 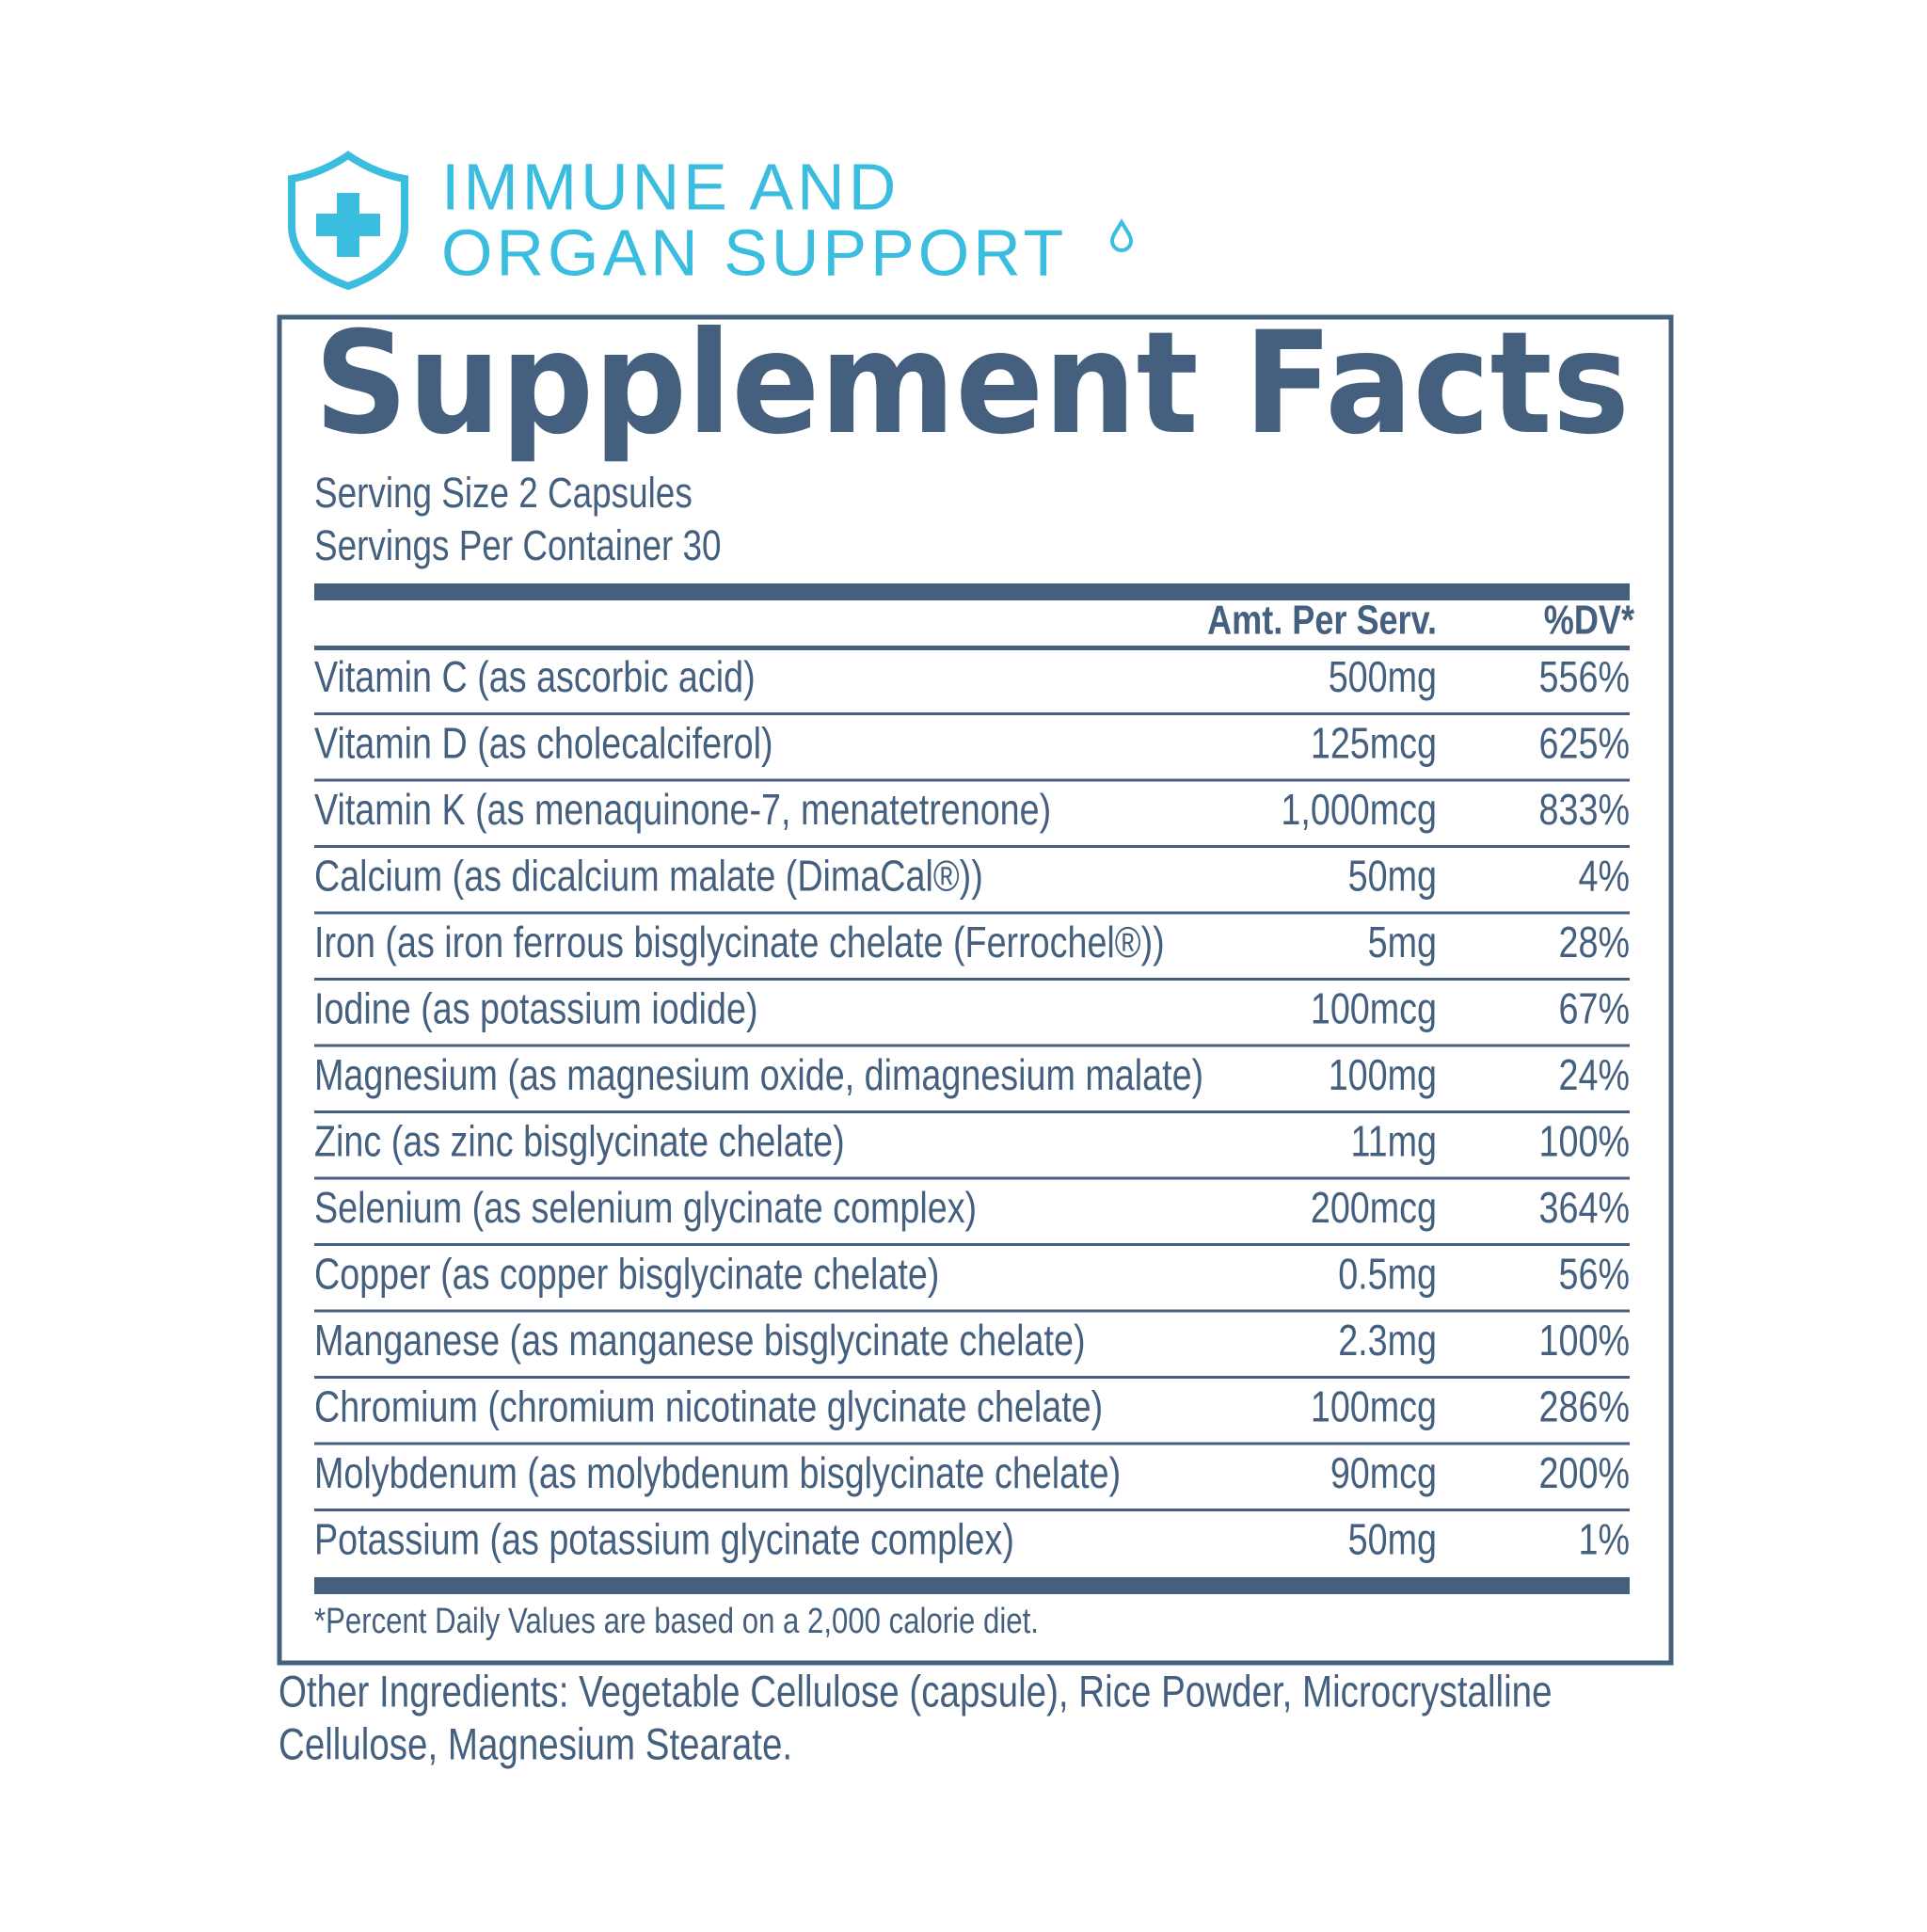 I want to click on daily-value: 24%, so click(x=1594, y=1075).